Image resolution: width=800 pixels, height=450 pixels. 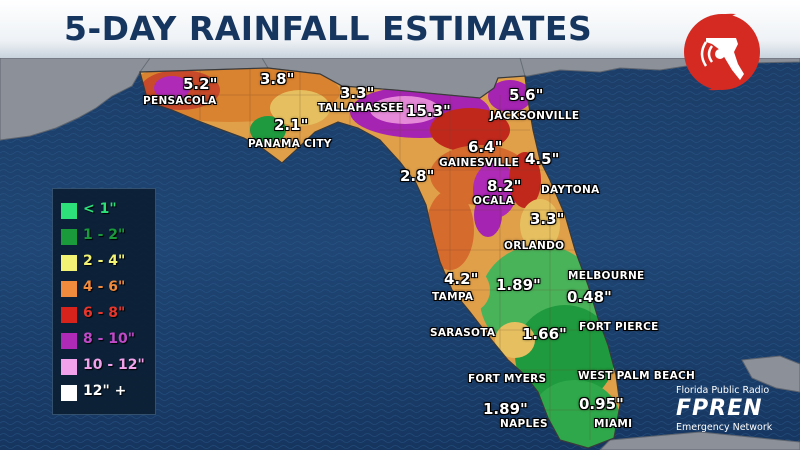 I want to click on rainfall-value-central: 1.89", so click(x=518, y=285).